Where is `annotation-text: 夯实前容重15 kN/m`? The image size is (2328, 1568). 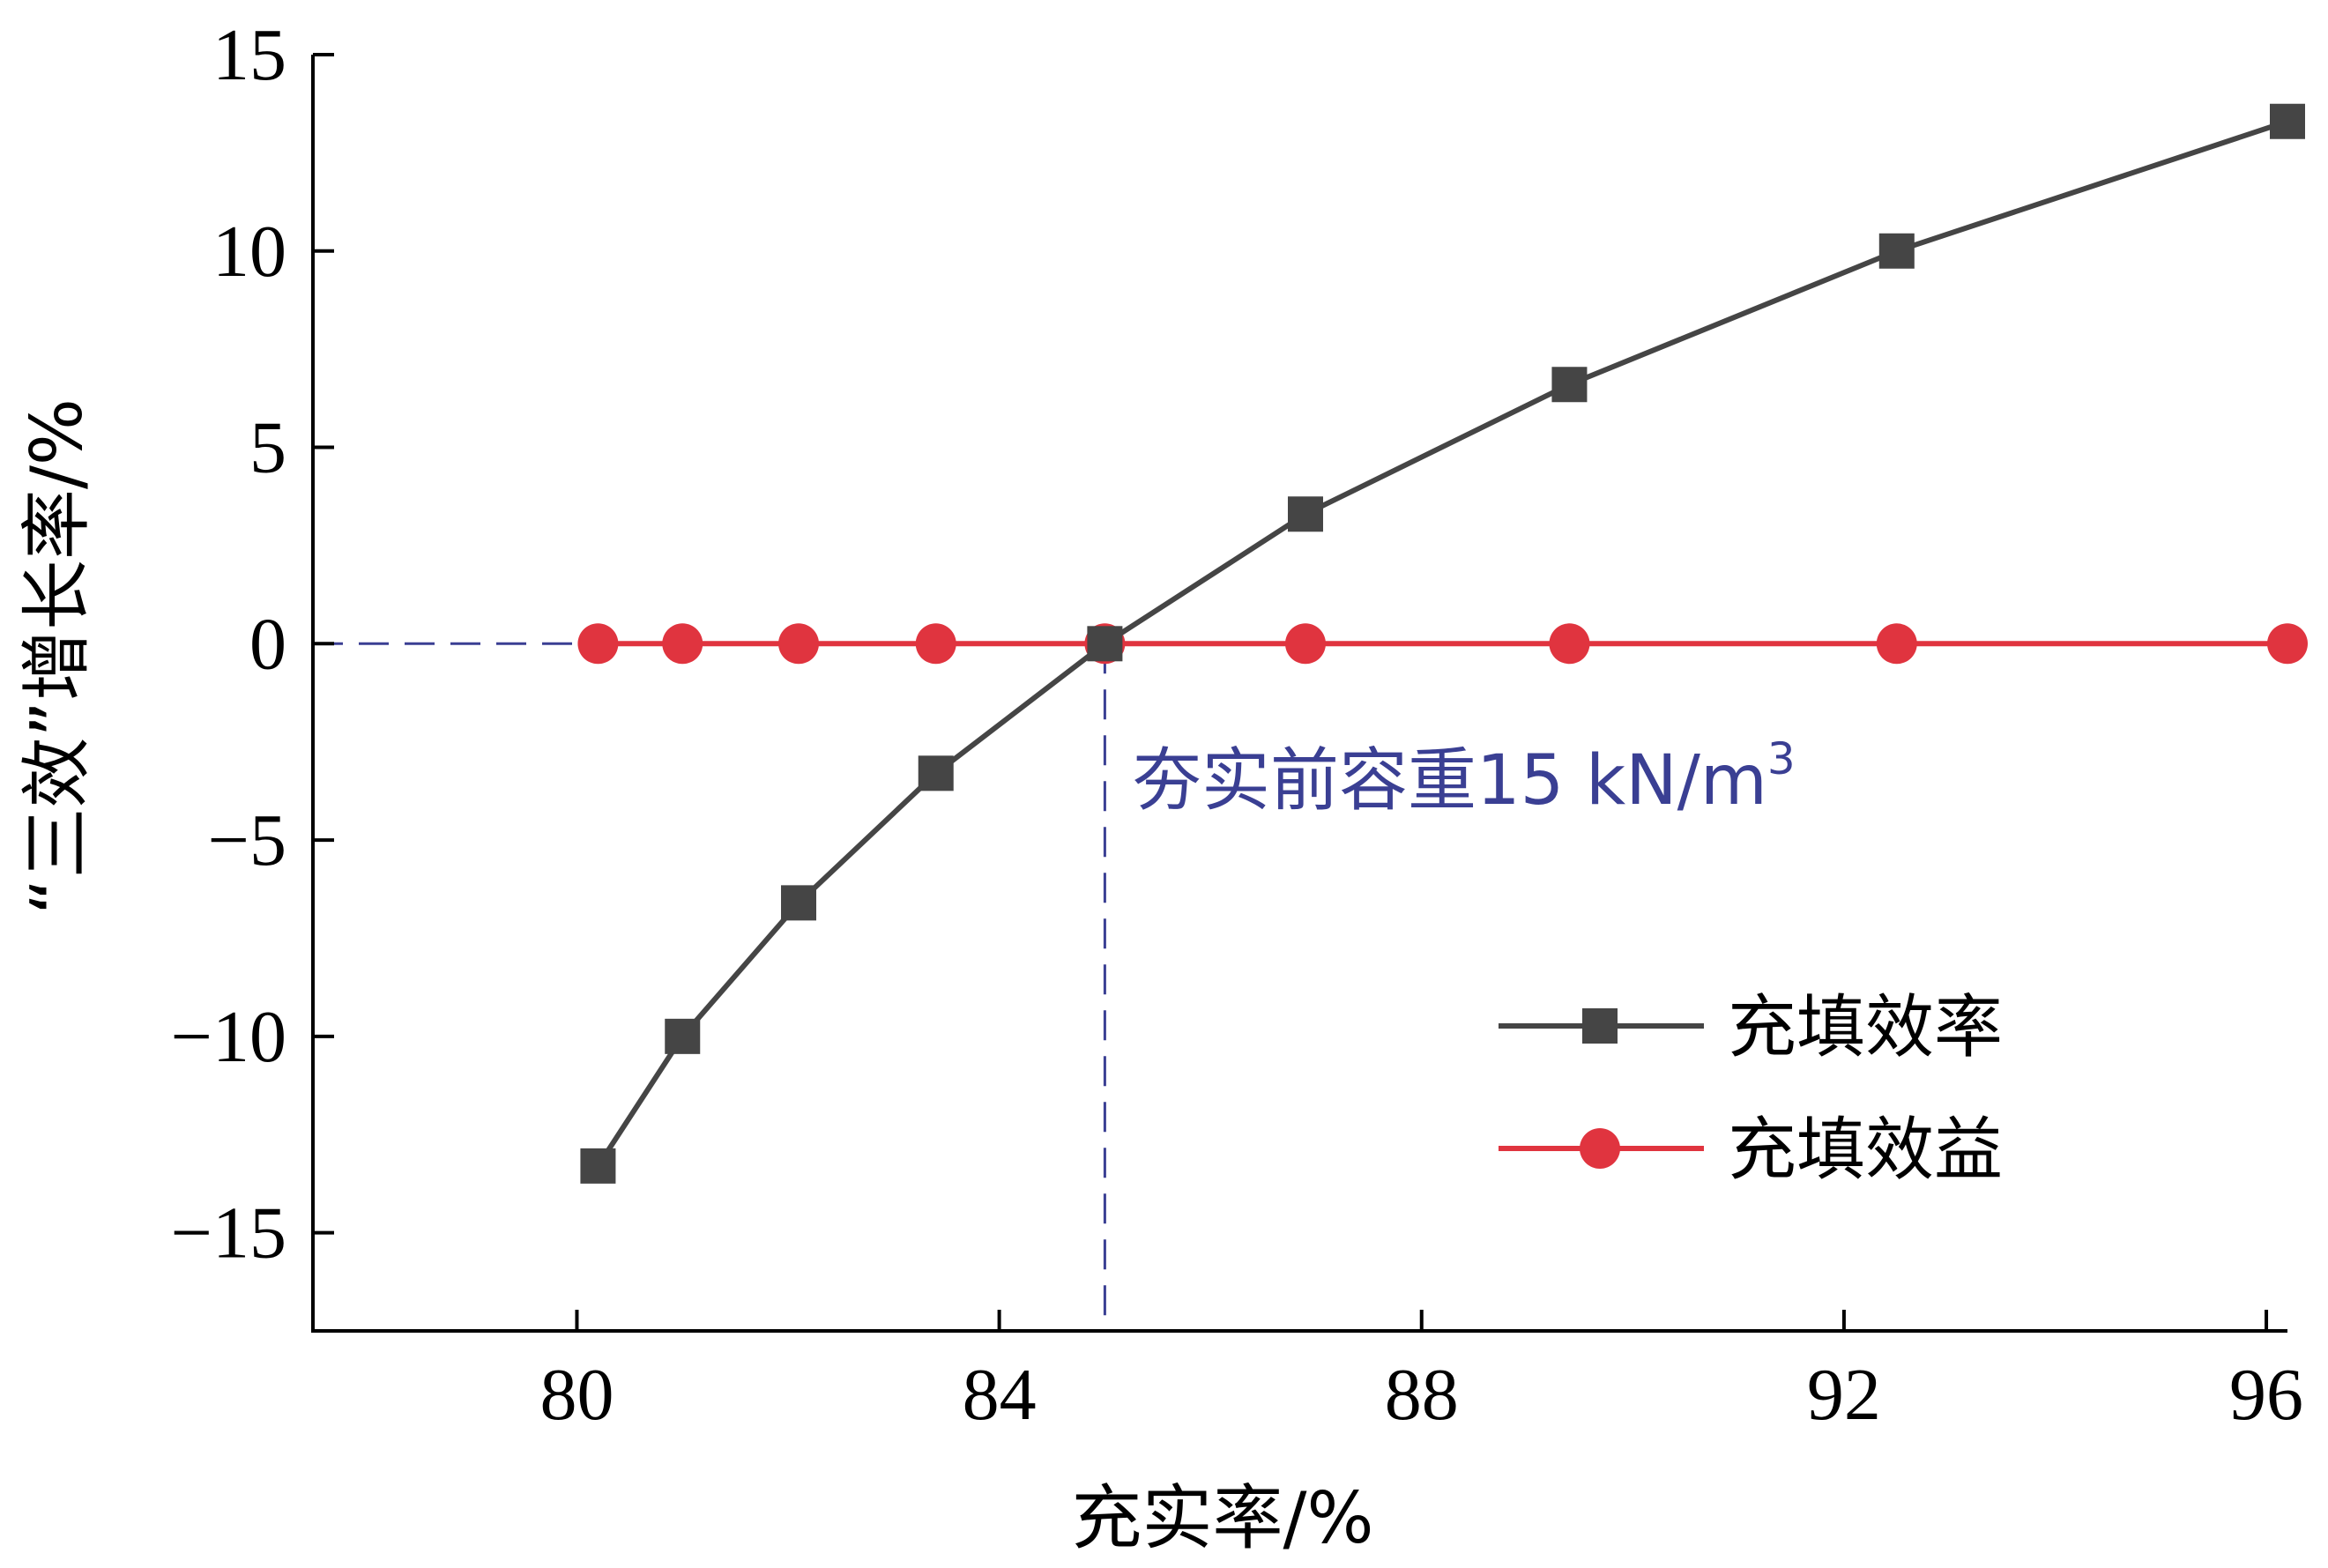
annotation-text: 夯实前容重15 kN/m is located at coordinates (1450, 781).